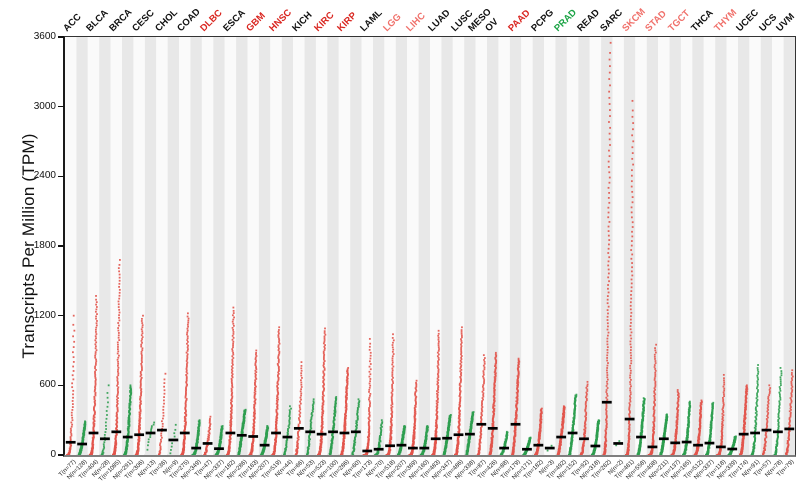 This screenshot has height=490, width=798. I want to click on cancer-type-label-lihc: LIHC, so click(415, 22).